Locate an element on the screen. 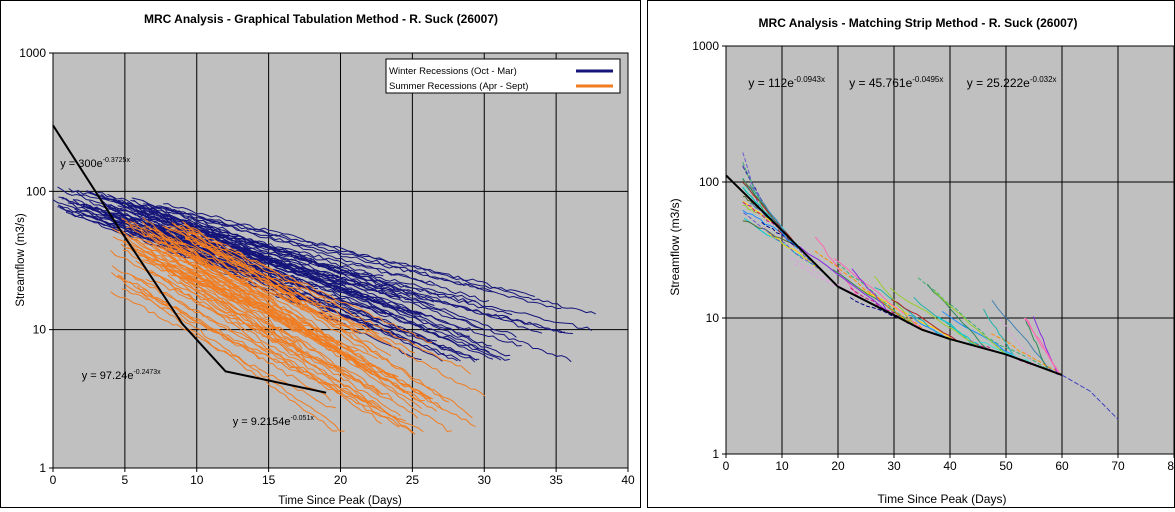  trendline-equation: y = 97.24e-0.2473x is located at coordinates (121, 375).